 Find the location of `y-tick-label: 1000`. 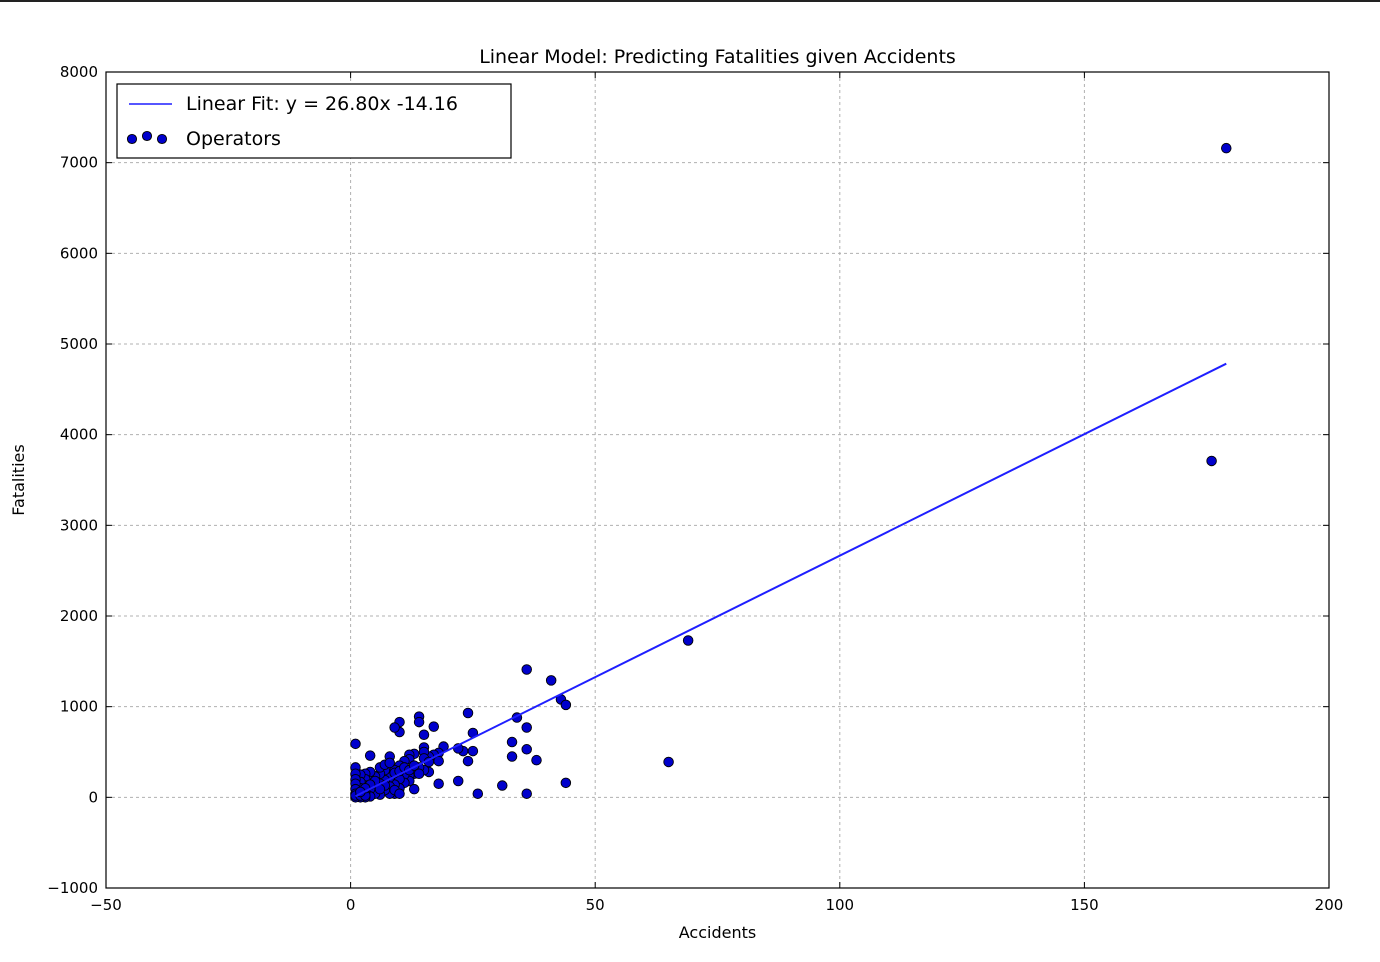

y-tick-label: 1000 is located at coordinates (79, 707).